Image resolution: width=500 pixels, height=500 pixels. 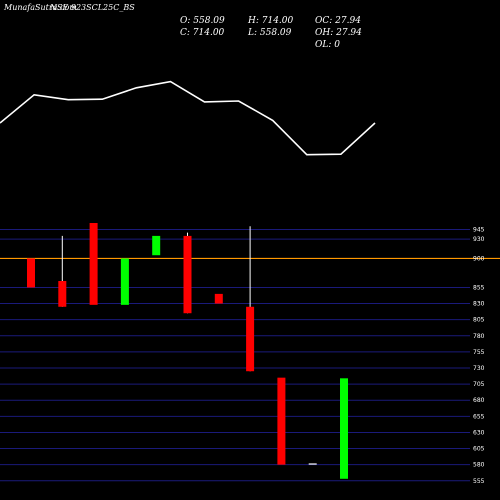 What do you see at coordinates (479, 336) in the screenshot?
I see `y-tick-label: 780` at bounding box center [479, 336].